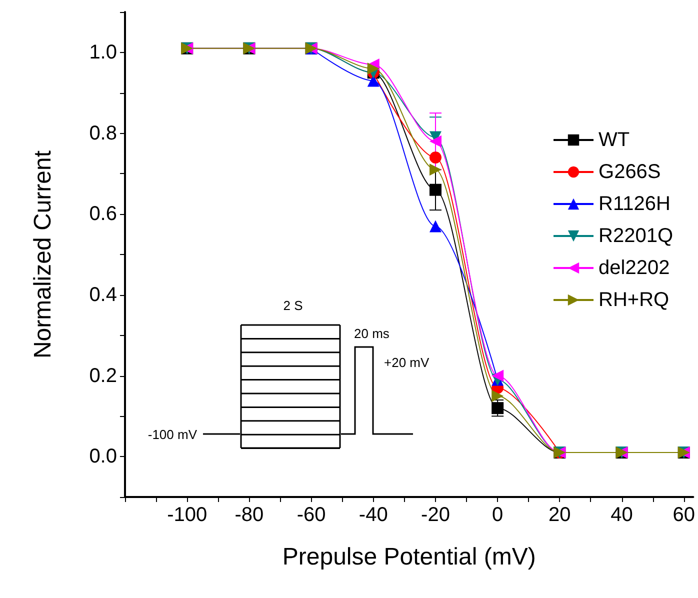 The image size is (698, 598). I want to click on annotation: +20 mV, so click(407, 362).